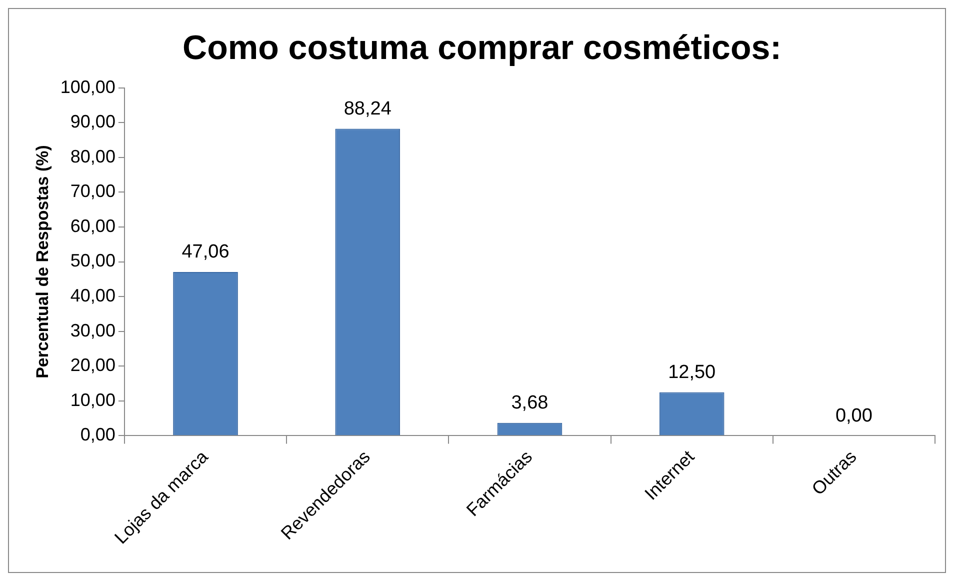  What do you see at coordinates (368, 109) in the screenshot?
I see `data-label: 88,24` at bounding box center [368, 109].